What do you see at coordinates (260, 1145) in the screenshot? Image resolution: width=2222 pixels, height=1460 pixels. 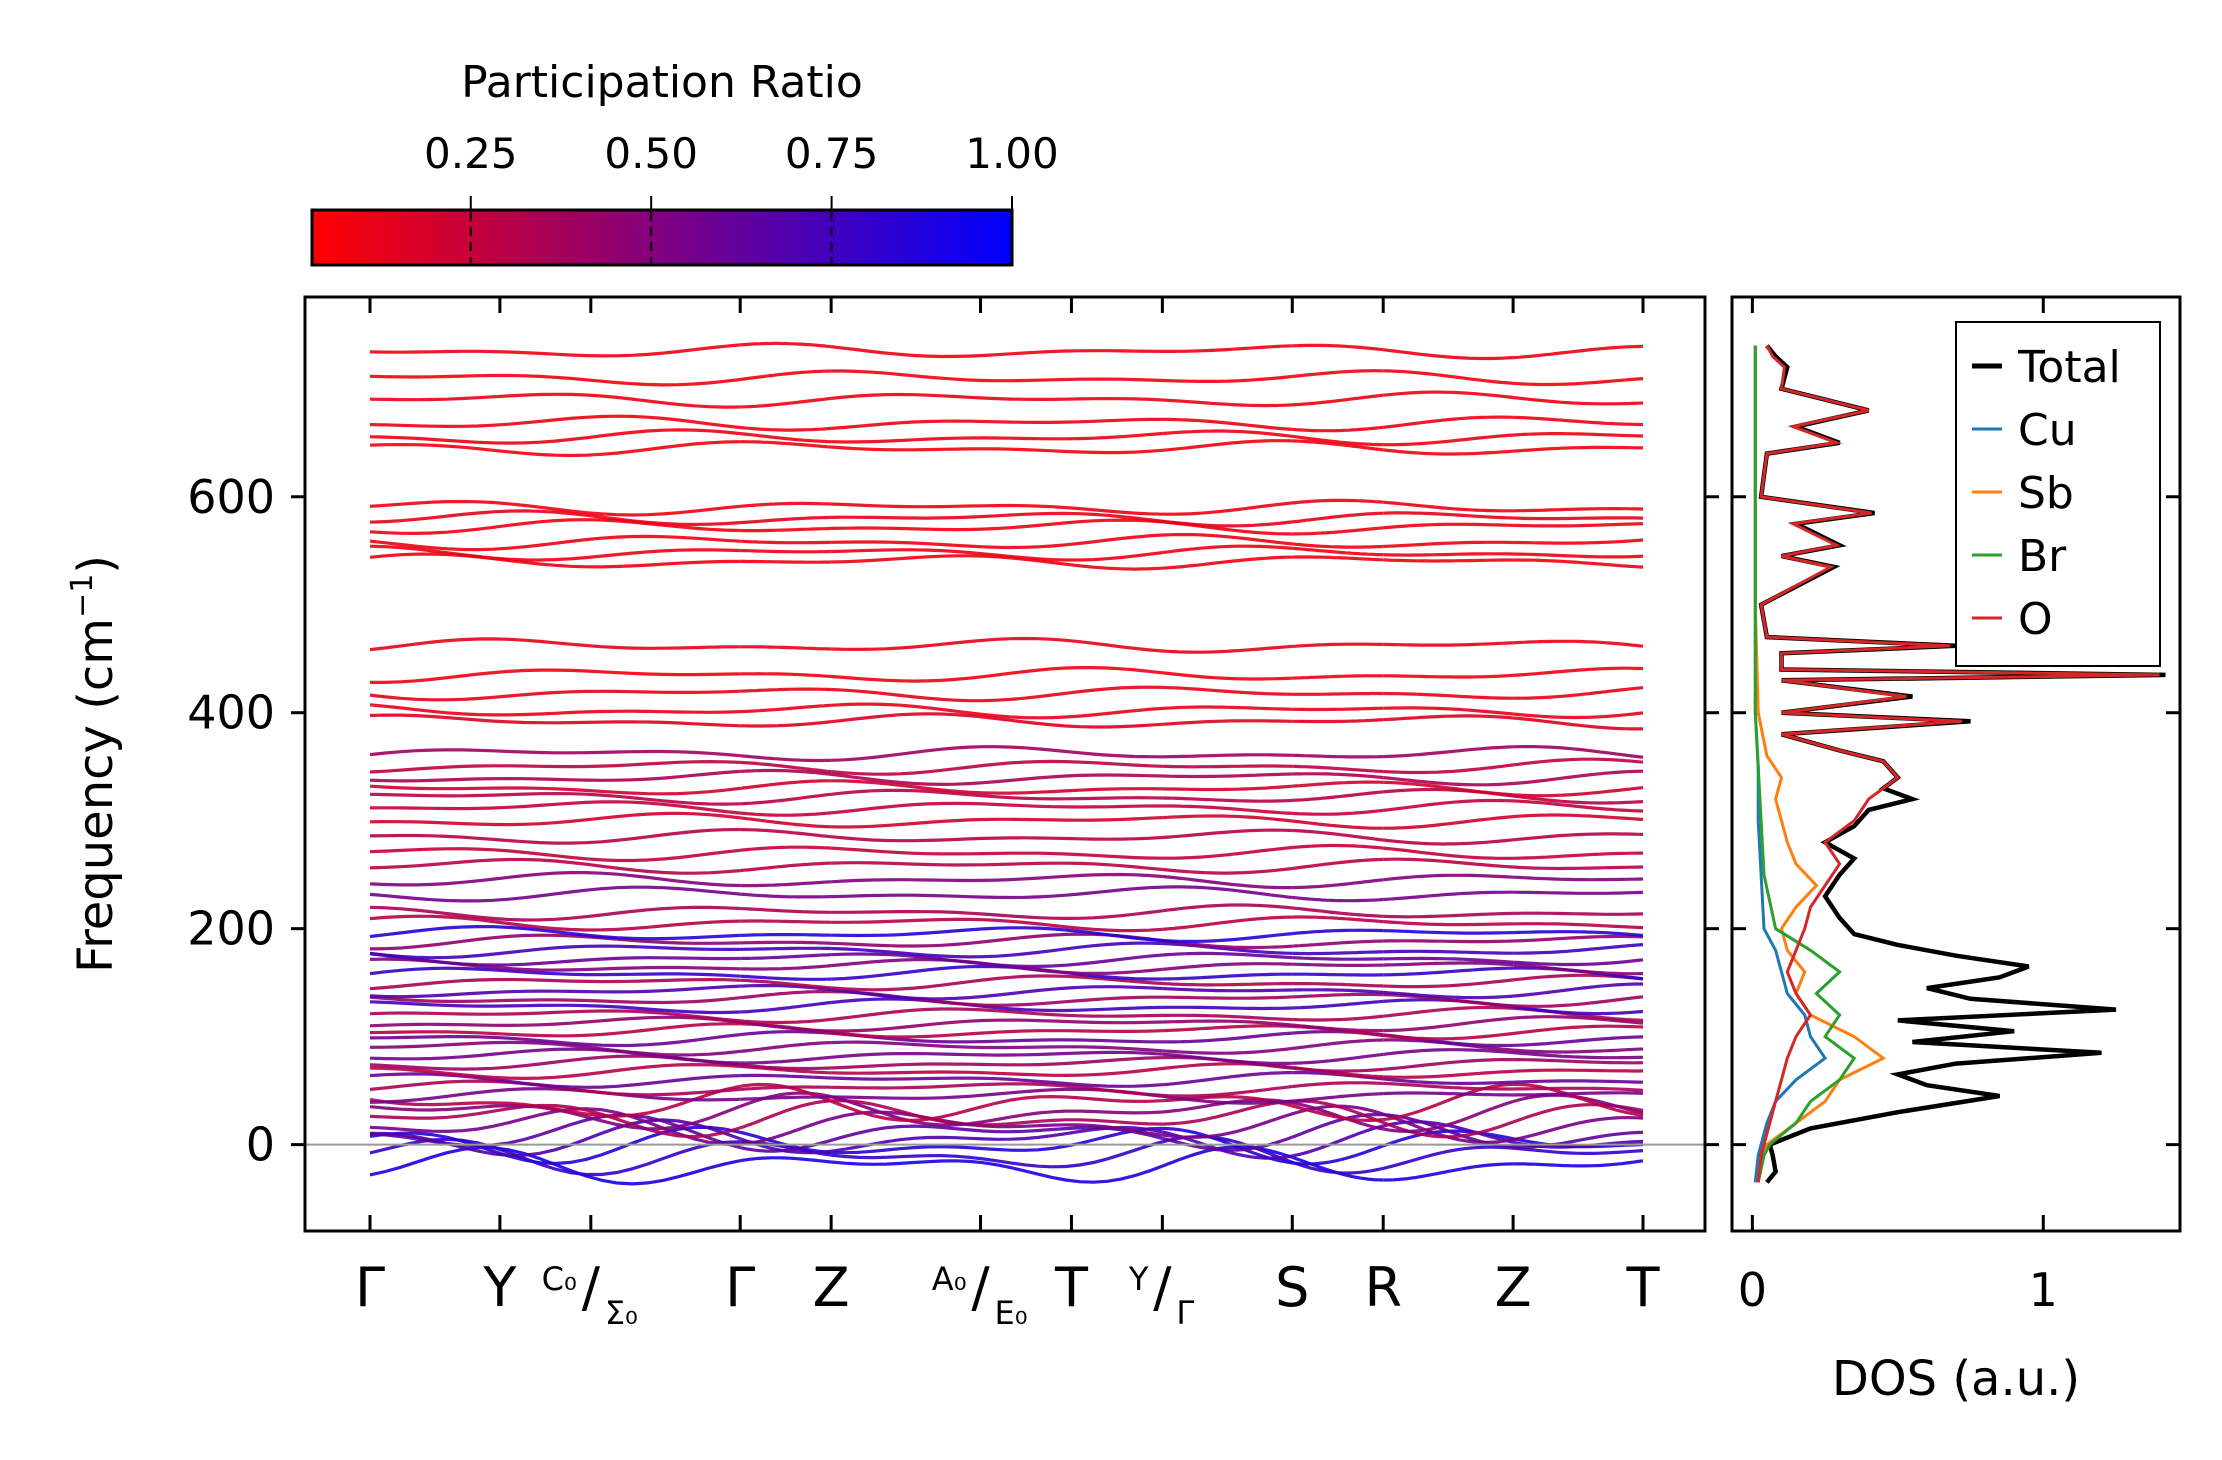 I see `y-tick-label: 0` at bounding box center [260, 1145].